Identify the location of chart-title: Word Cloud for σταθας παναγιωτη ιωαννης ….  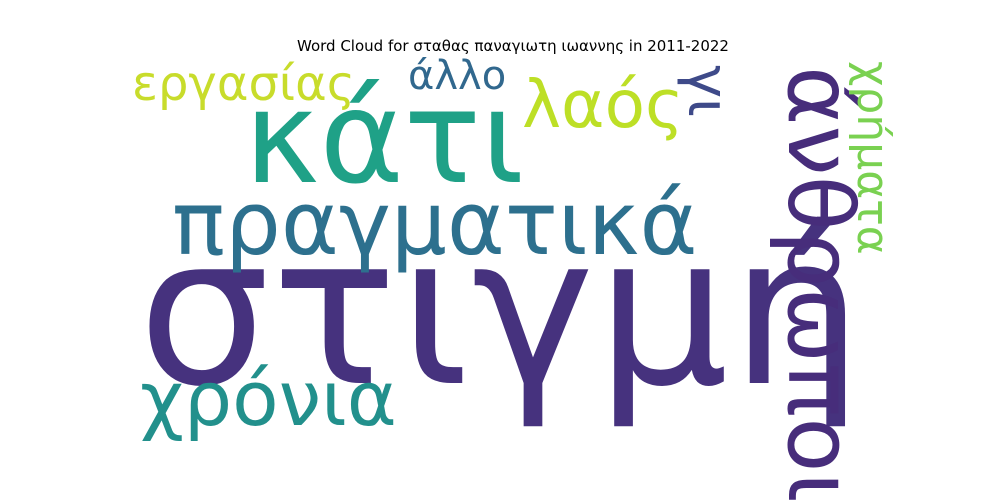
(513, 46).